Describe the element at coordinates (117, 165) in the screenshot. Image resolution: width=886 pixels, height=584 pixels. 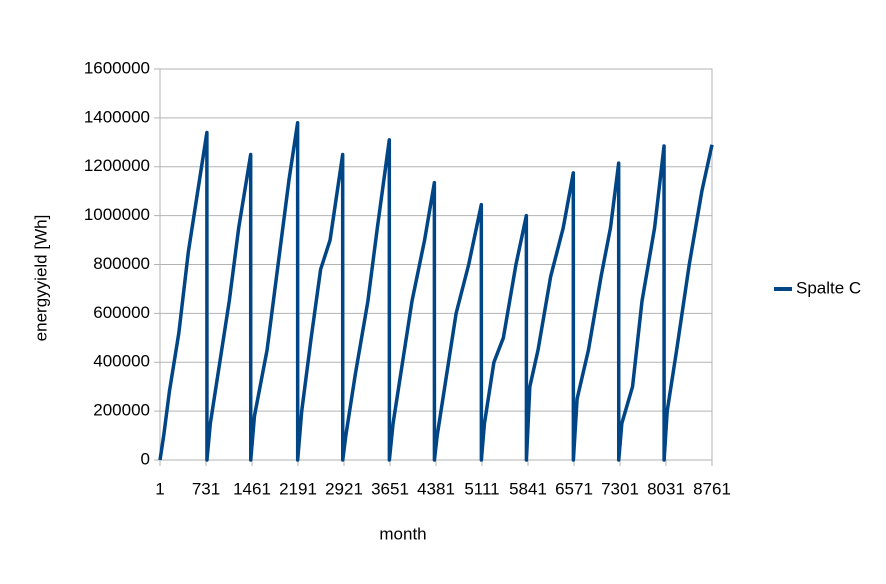
I see `y-tick-label: 1200000` at that location.